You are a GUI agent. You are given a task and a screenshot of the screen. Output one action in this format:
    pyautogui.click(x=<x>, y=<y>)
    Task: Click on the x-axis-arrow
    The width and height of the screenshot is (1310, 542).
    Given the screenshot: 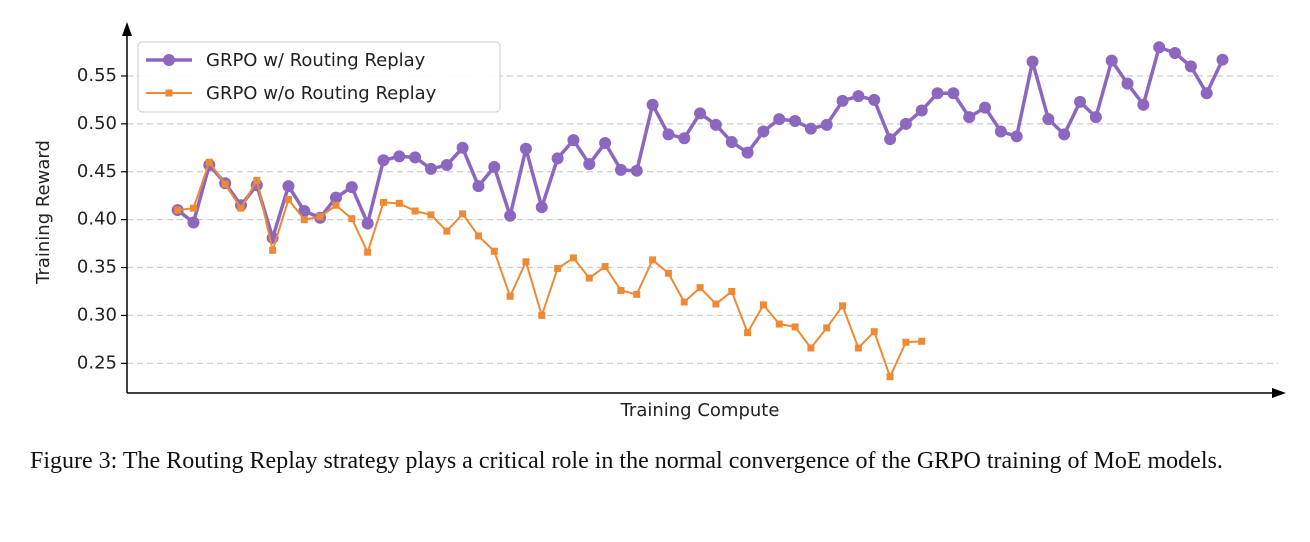 What is the action you would take?
    pyautogui.click(x=1279, y=393)
    